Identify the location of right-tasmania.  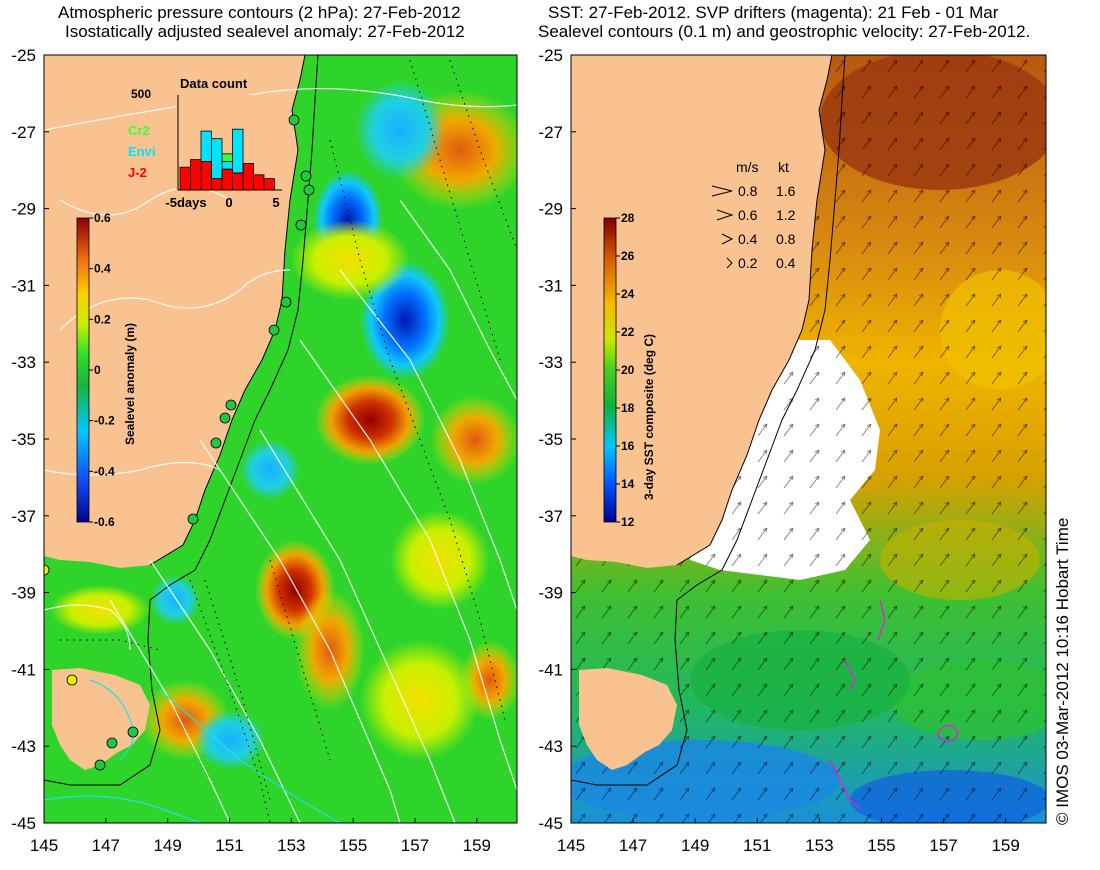
(628, 719).